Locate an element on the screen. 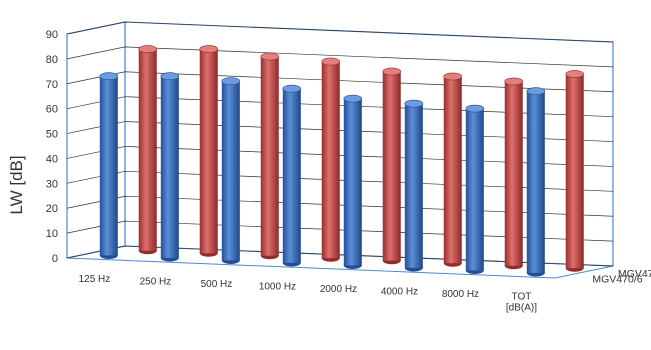 This screenshot has width=651, height=350. y-tick-label: 70 is located at coordinates (52, 85).